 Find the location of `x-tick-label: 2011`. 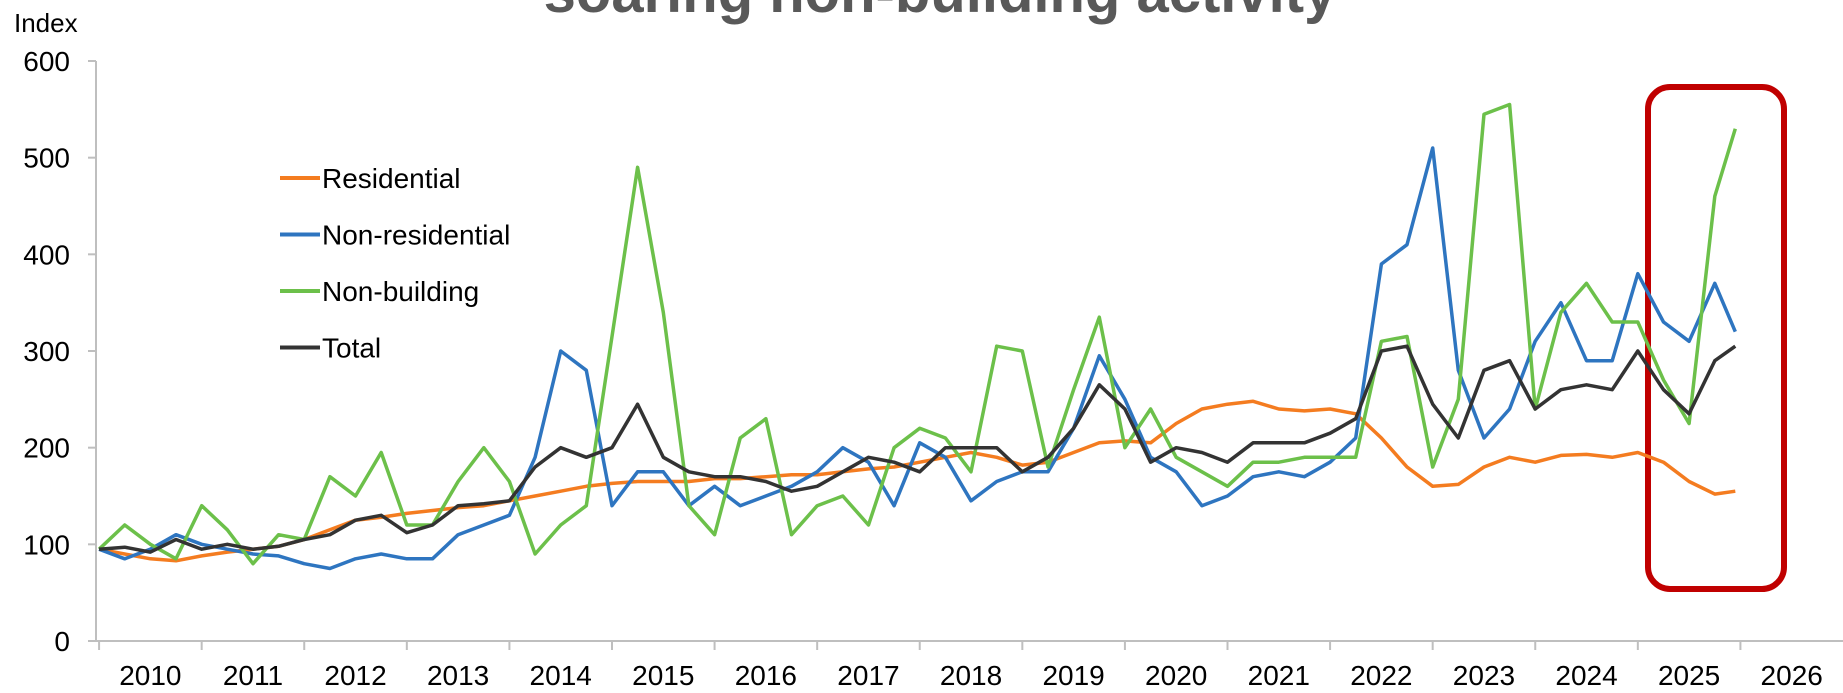

x-tick-label: 2011 is located at coordinates (253, 675).